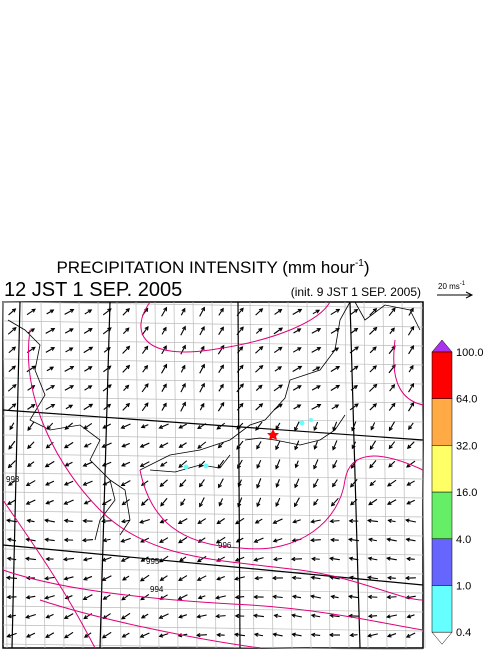 This screenshot has height=655, width=500. Describe the element at coordinates (442, 638) in the screenshot. I see `colorbar-under` at that location.